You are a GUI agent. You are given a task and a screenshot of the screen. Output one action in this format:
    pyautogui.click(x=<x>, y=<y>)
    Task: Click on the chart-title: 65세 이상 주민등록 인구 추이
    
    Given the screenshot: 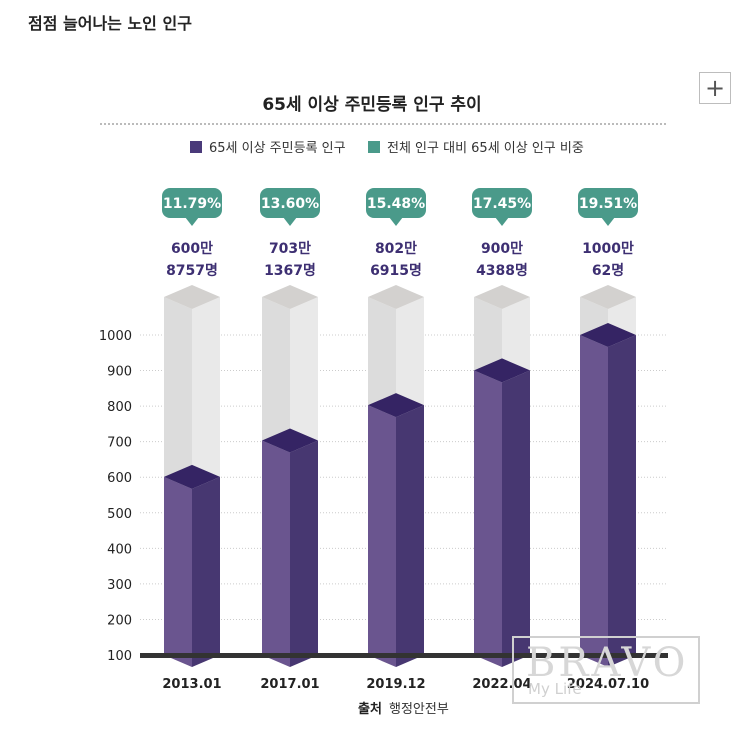 What is the action you would take?
    pyautogui.click(x=371, y=105)
    